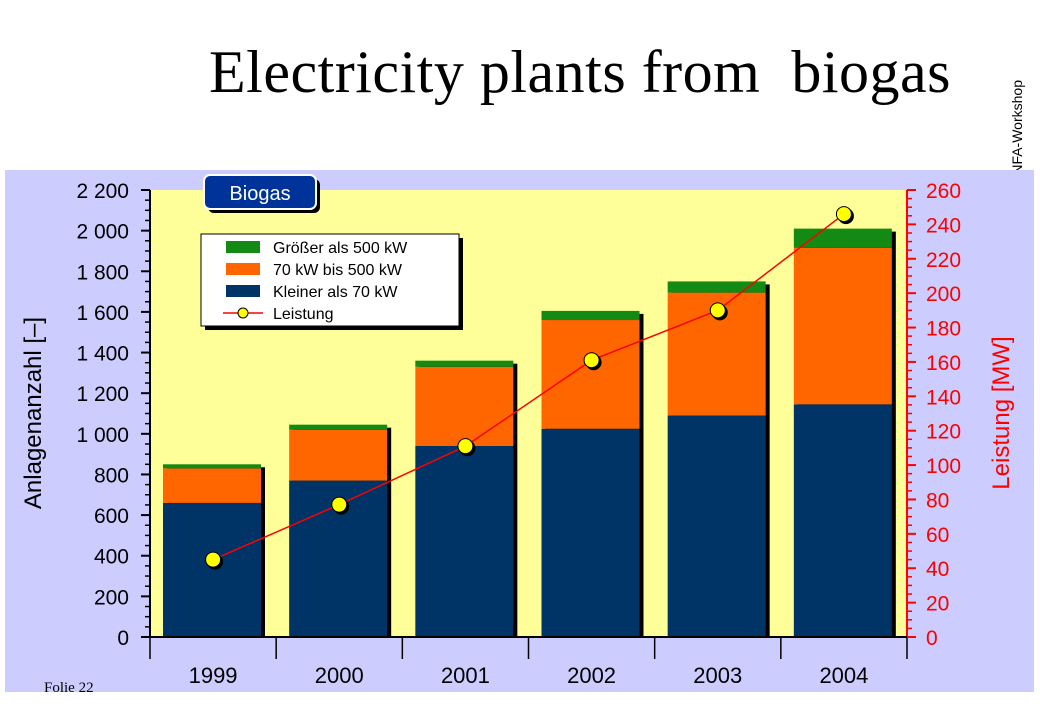 This screenshot has width=1040, height=720. What do you see at coordinates (111, 557) in the screenshot?
I see `y-left-tick-label: 400` at bounding box center [111, 557].